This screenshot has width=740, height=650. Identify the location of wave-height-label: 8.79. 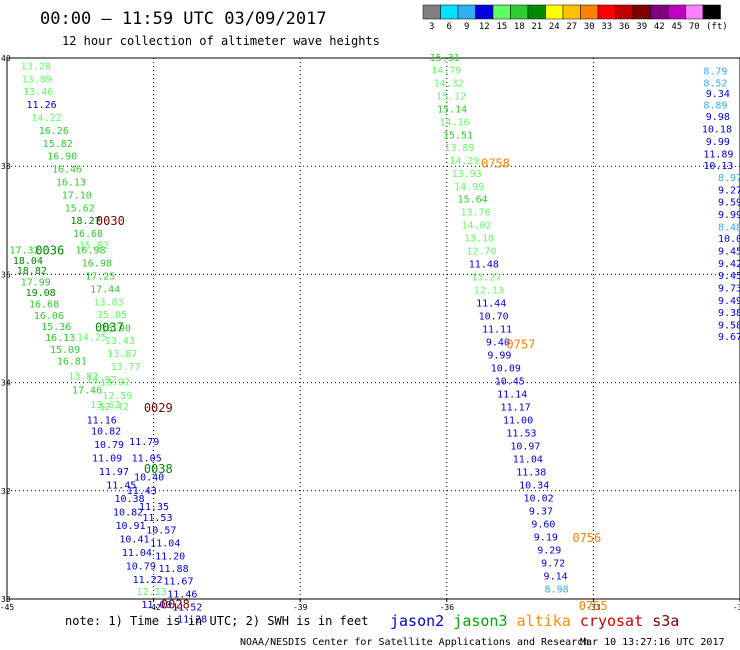
(715, 72).